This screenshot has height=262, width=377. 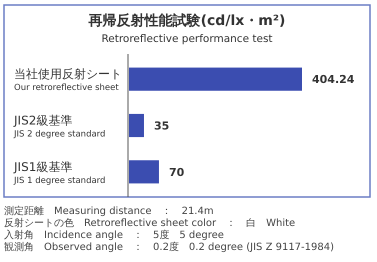 I want to click on text: 測定距離 Measuring distance ： 21.4m, so click(x=109, y=211).